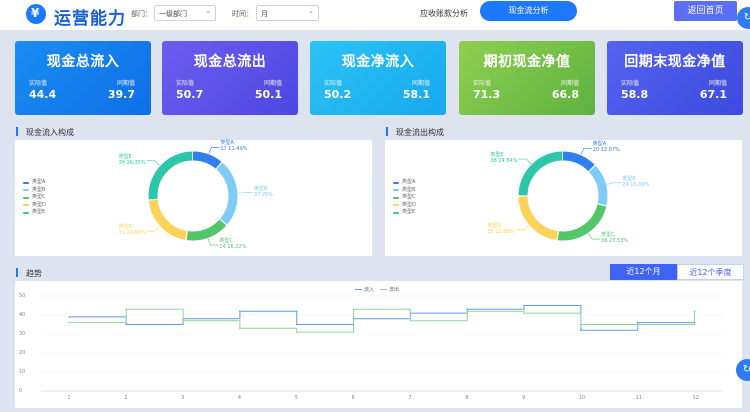  I want to click on slice-value: 36 23.53%, so click(615, 241).